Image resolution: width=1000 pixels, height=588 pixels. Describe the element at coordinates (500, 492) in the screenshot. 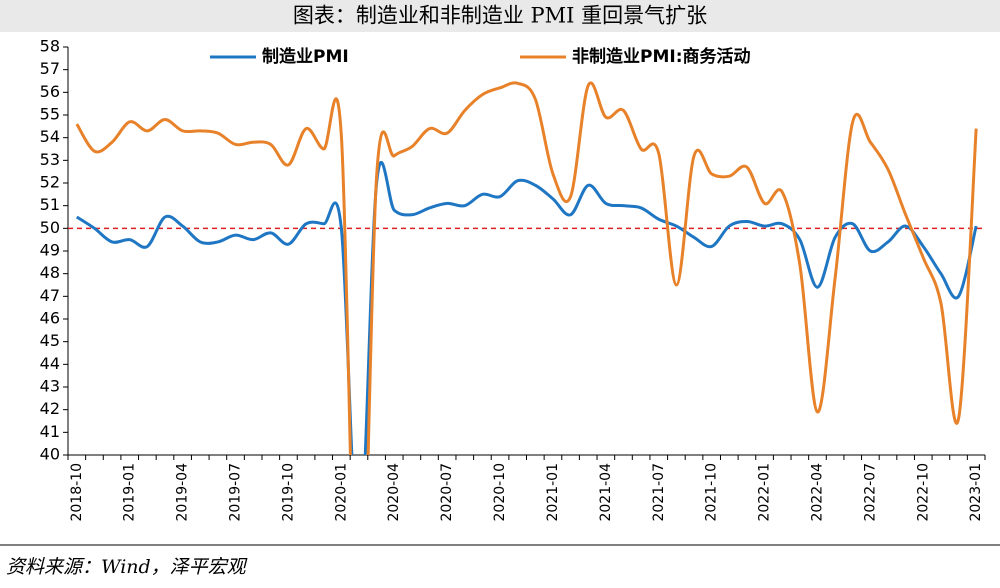

I see `x-tick-label: 2020-10` at that location.